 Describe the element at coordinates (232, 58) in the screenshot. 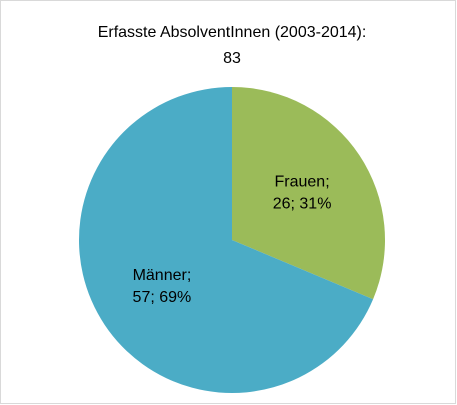

I see `chart-subtitle: 83` at that location.